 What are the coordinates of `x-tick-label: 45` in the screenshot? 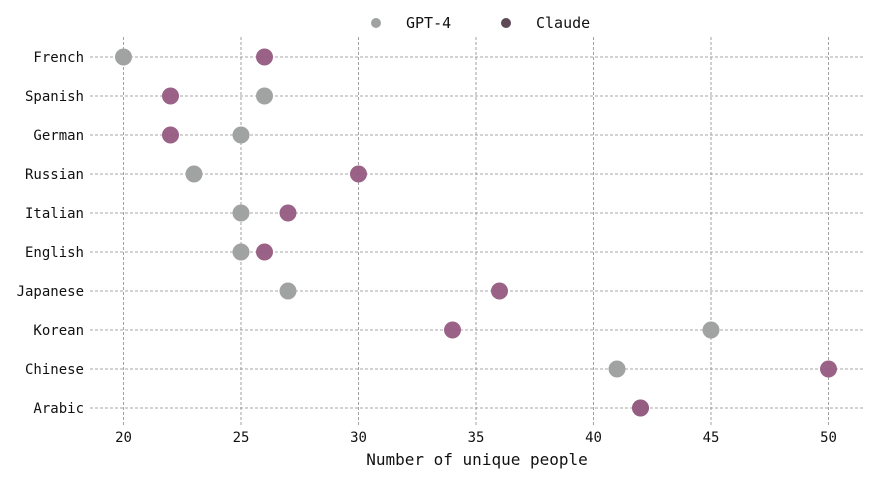 It's located at (711, 438).